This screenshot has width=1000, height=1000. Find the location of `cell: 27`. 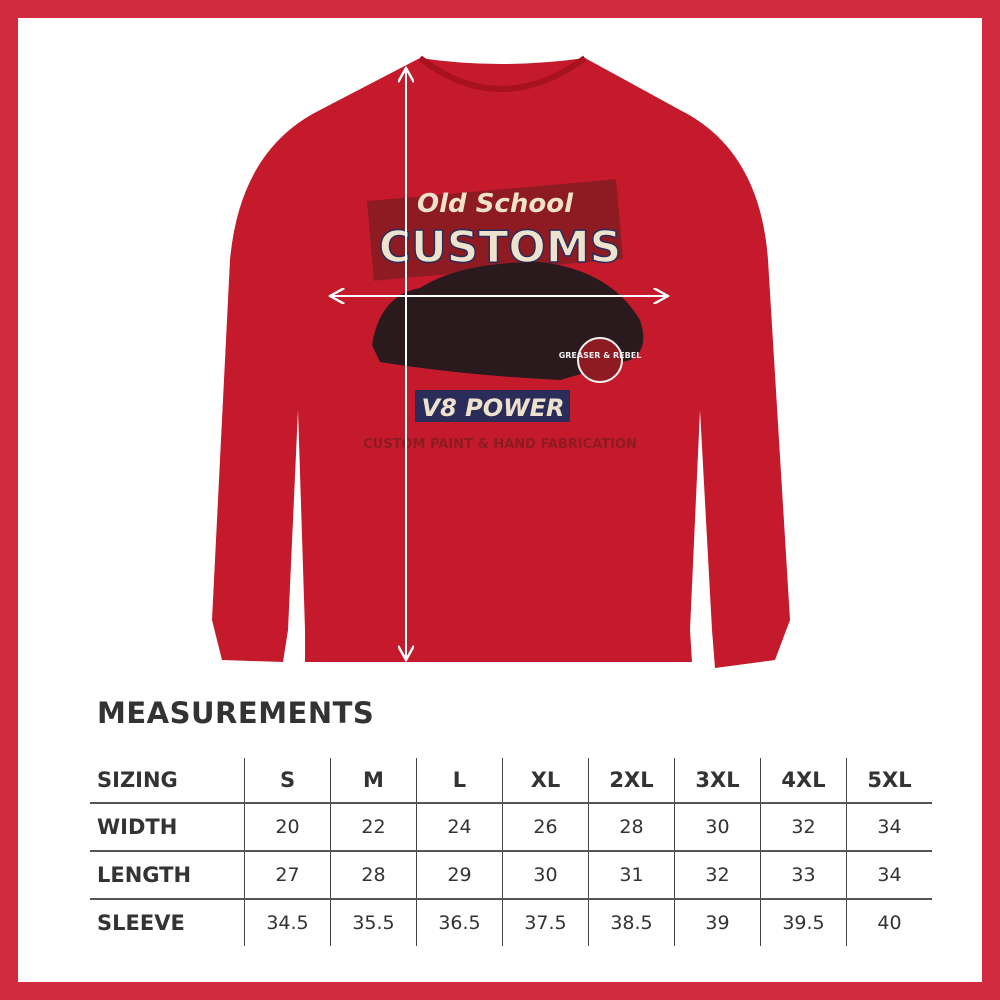

cell: 27 is located at coordinates (287, 875).